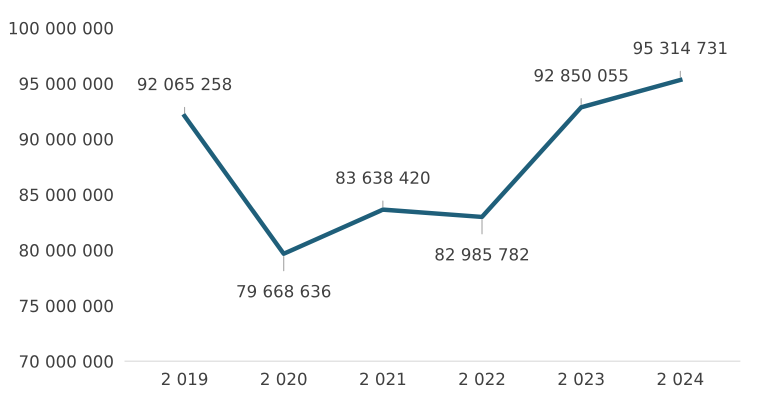 The height and width of the screenshot is (404, 758). What do you see at coordinates (681, 379) in the screenshot?
I see `x-tick-label: 2 024` at bounding box center [681, 379].